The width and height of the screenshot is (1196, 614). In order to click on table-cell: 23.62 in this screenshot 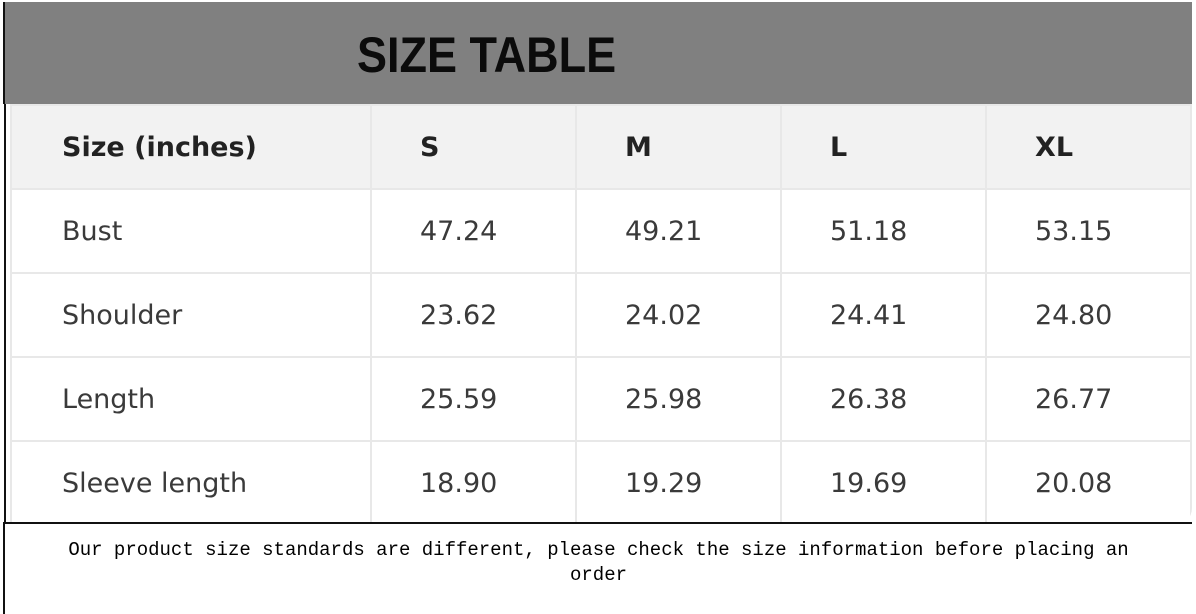, I will do `click(473, 315)`.